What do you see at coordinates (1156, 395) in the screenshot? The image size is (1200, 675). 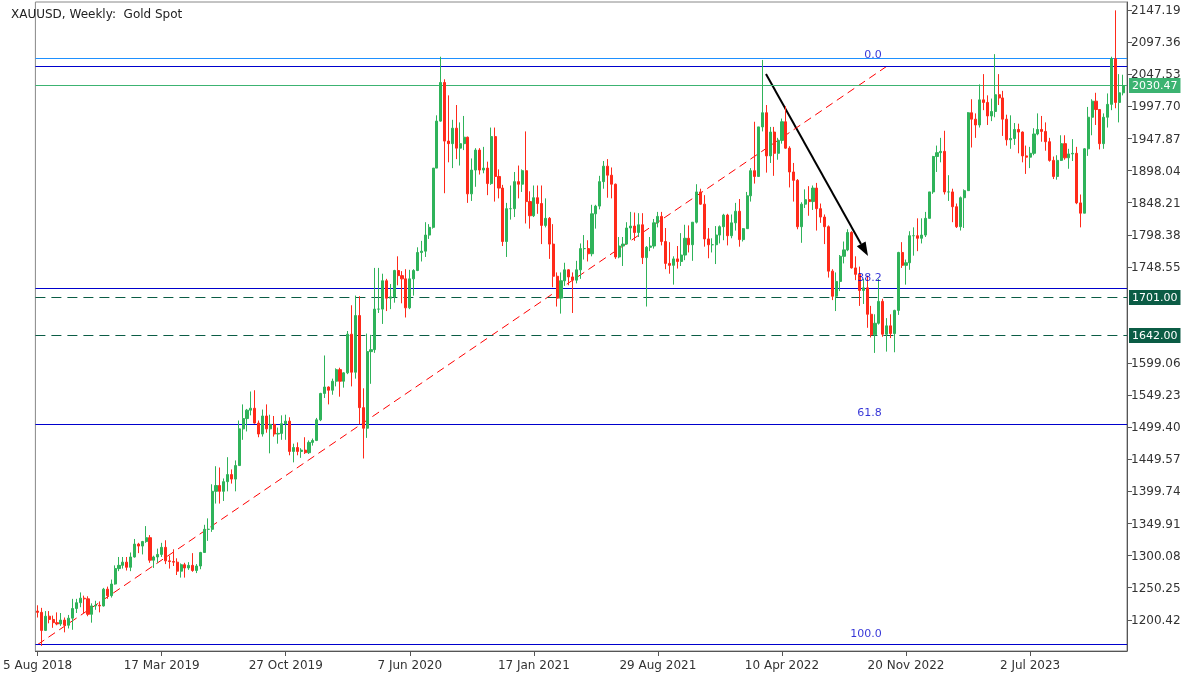 I see `y-tick-label: 1549.23` at bounding box center [1156, 395].